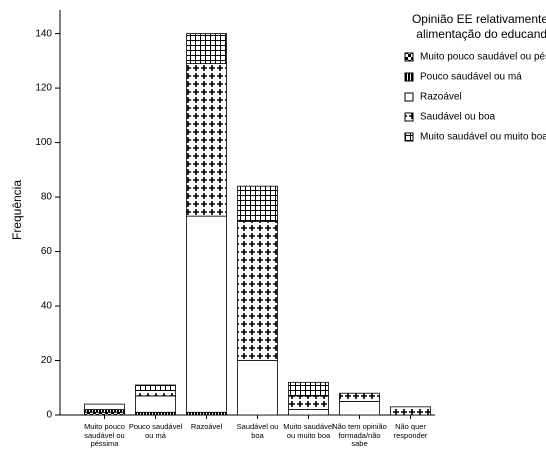 This screenshot has width=546, height=468. I want to click on y-axis-label: Frequência, so click(17, 210).